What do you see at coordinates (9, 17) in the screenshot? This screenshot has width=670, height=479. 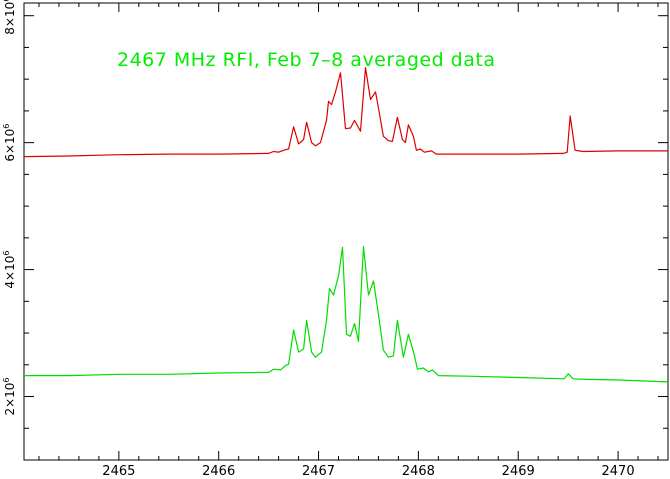 I see `y-tick-label: 8×106` at bounding box center [9, 17].